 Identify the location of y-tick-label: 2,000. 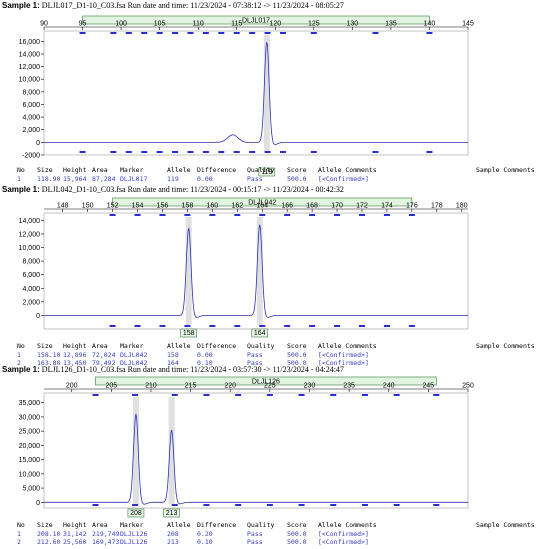
(31, 130).